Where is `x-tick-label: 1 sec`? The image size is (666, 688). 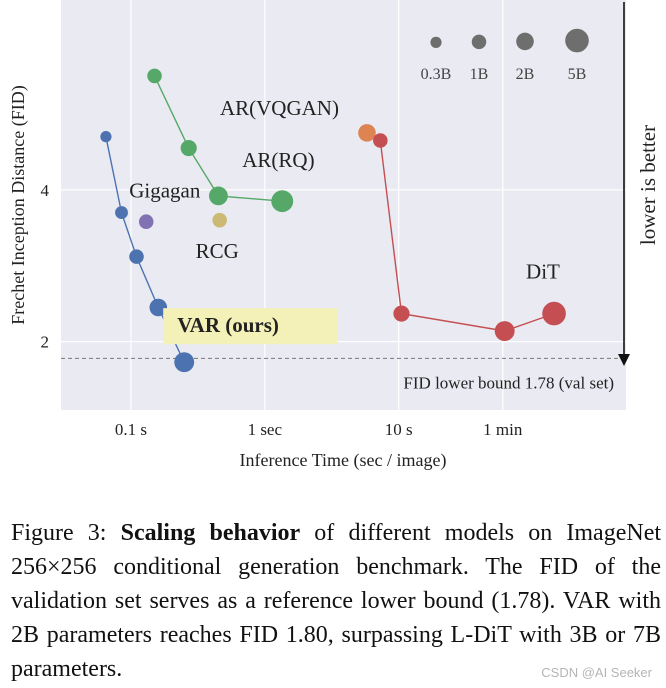 x-tick-label: 1 sec is located at coordinates (265, 429).